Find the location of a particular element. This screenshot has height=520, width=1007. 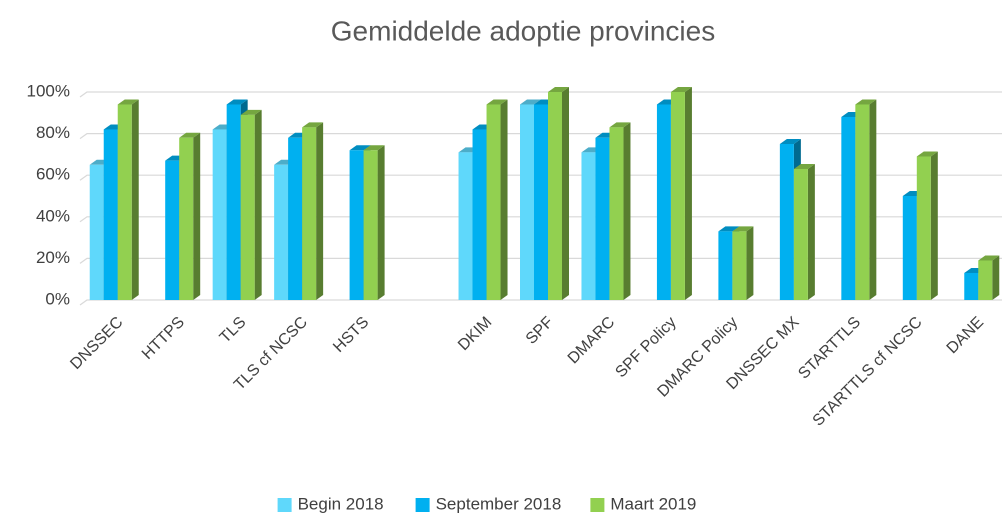

y-tick-label: 40% is located at coordinates (53, 215).